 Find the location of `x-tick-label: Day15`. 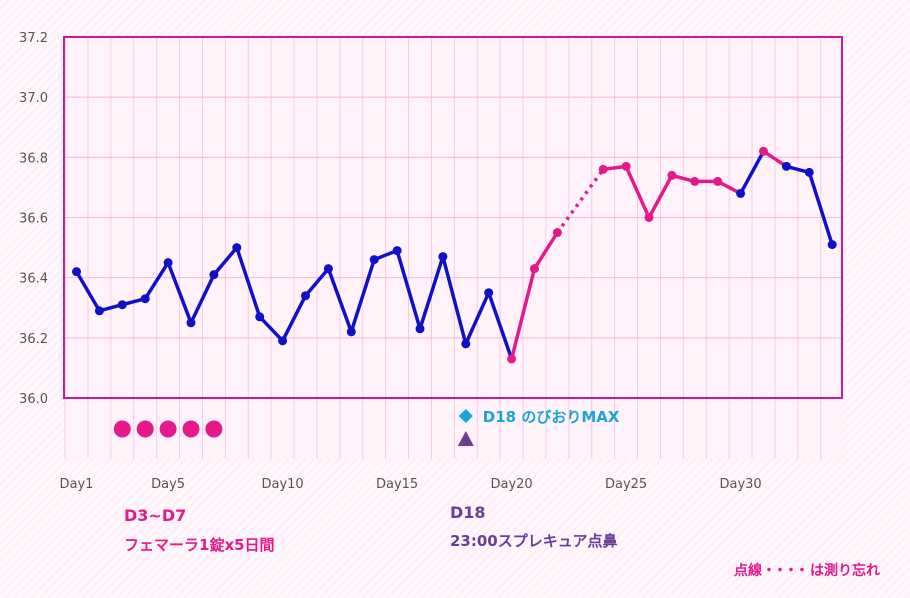

x-tick-label: Day15 is located at coordinates (397, 484).